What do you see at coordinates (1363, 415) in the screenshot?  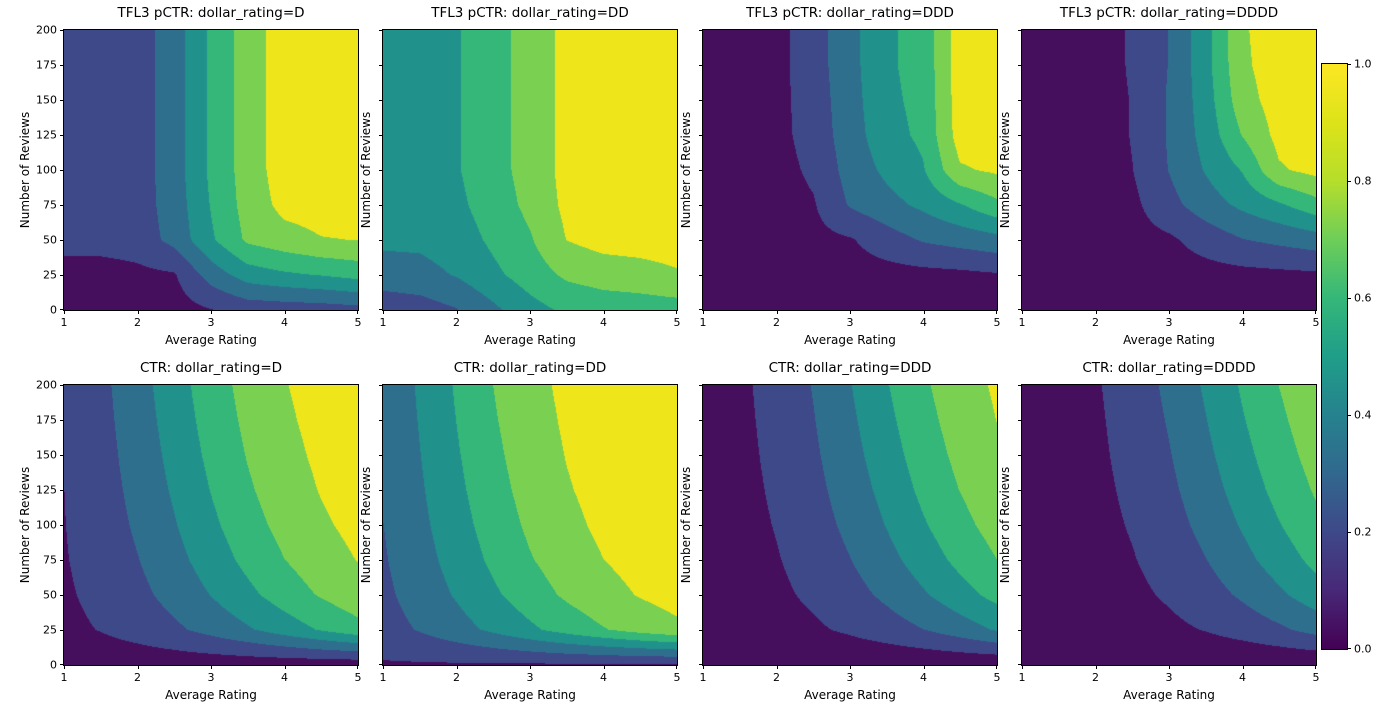 I see `colorbar-tick-label: 0.4` at bounding box center [1363, 415].